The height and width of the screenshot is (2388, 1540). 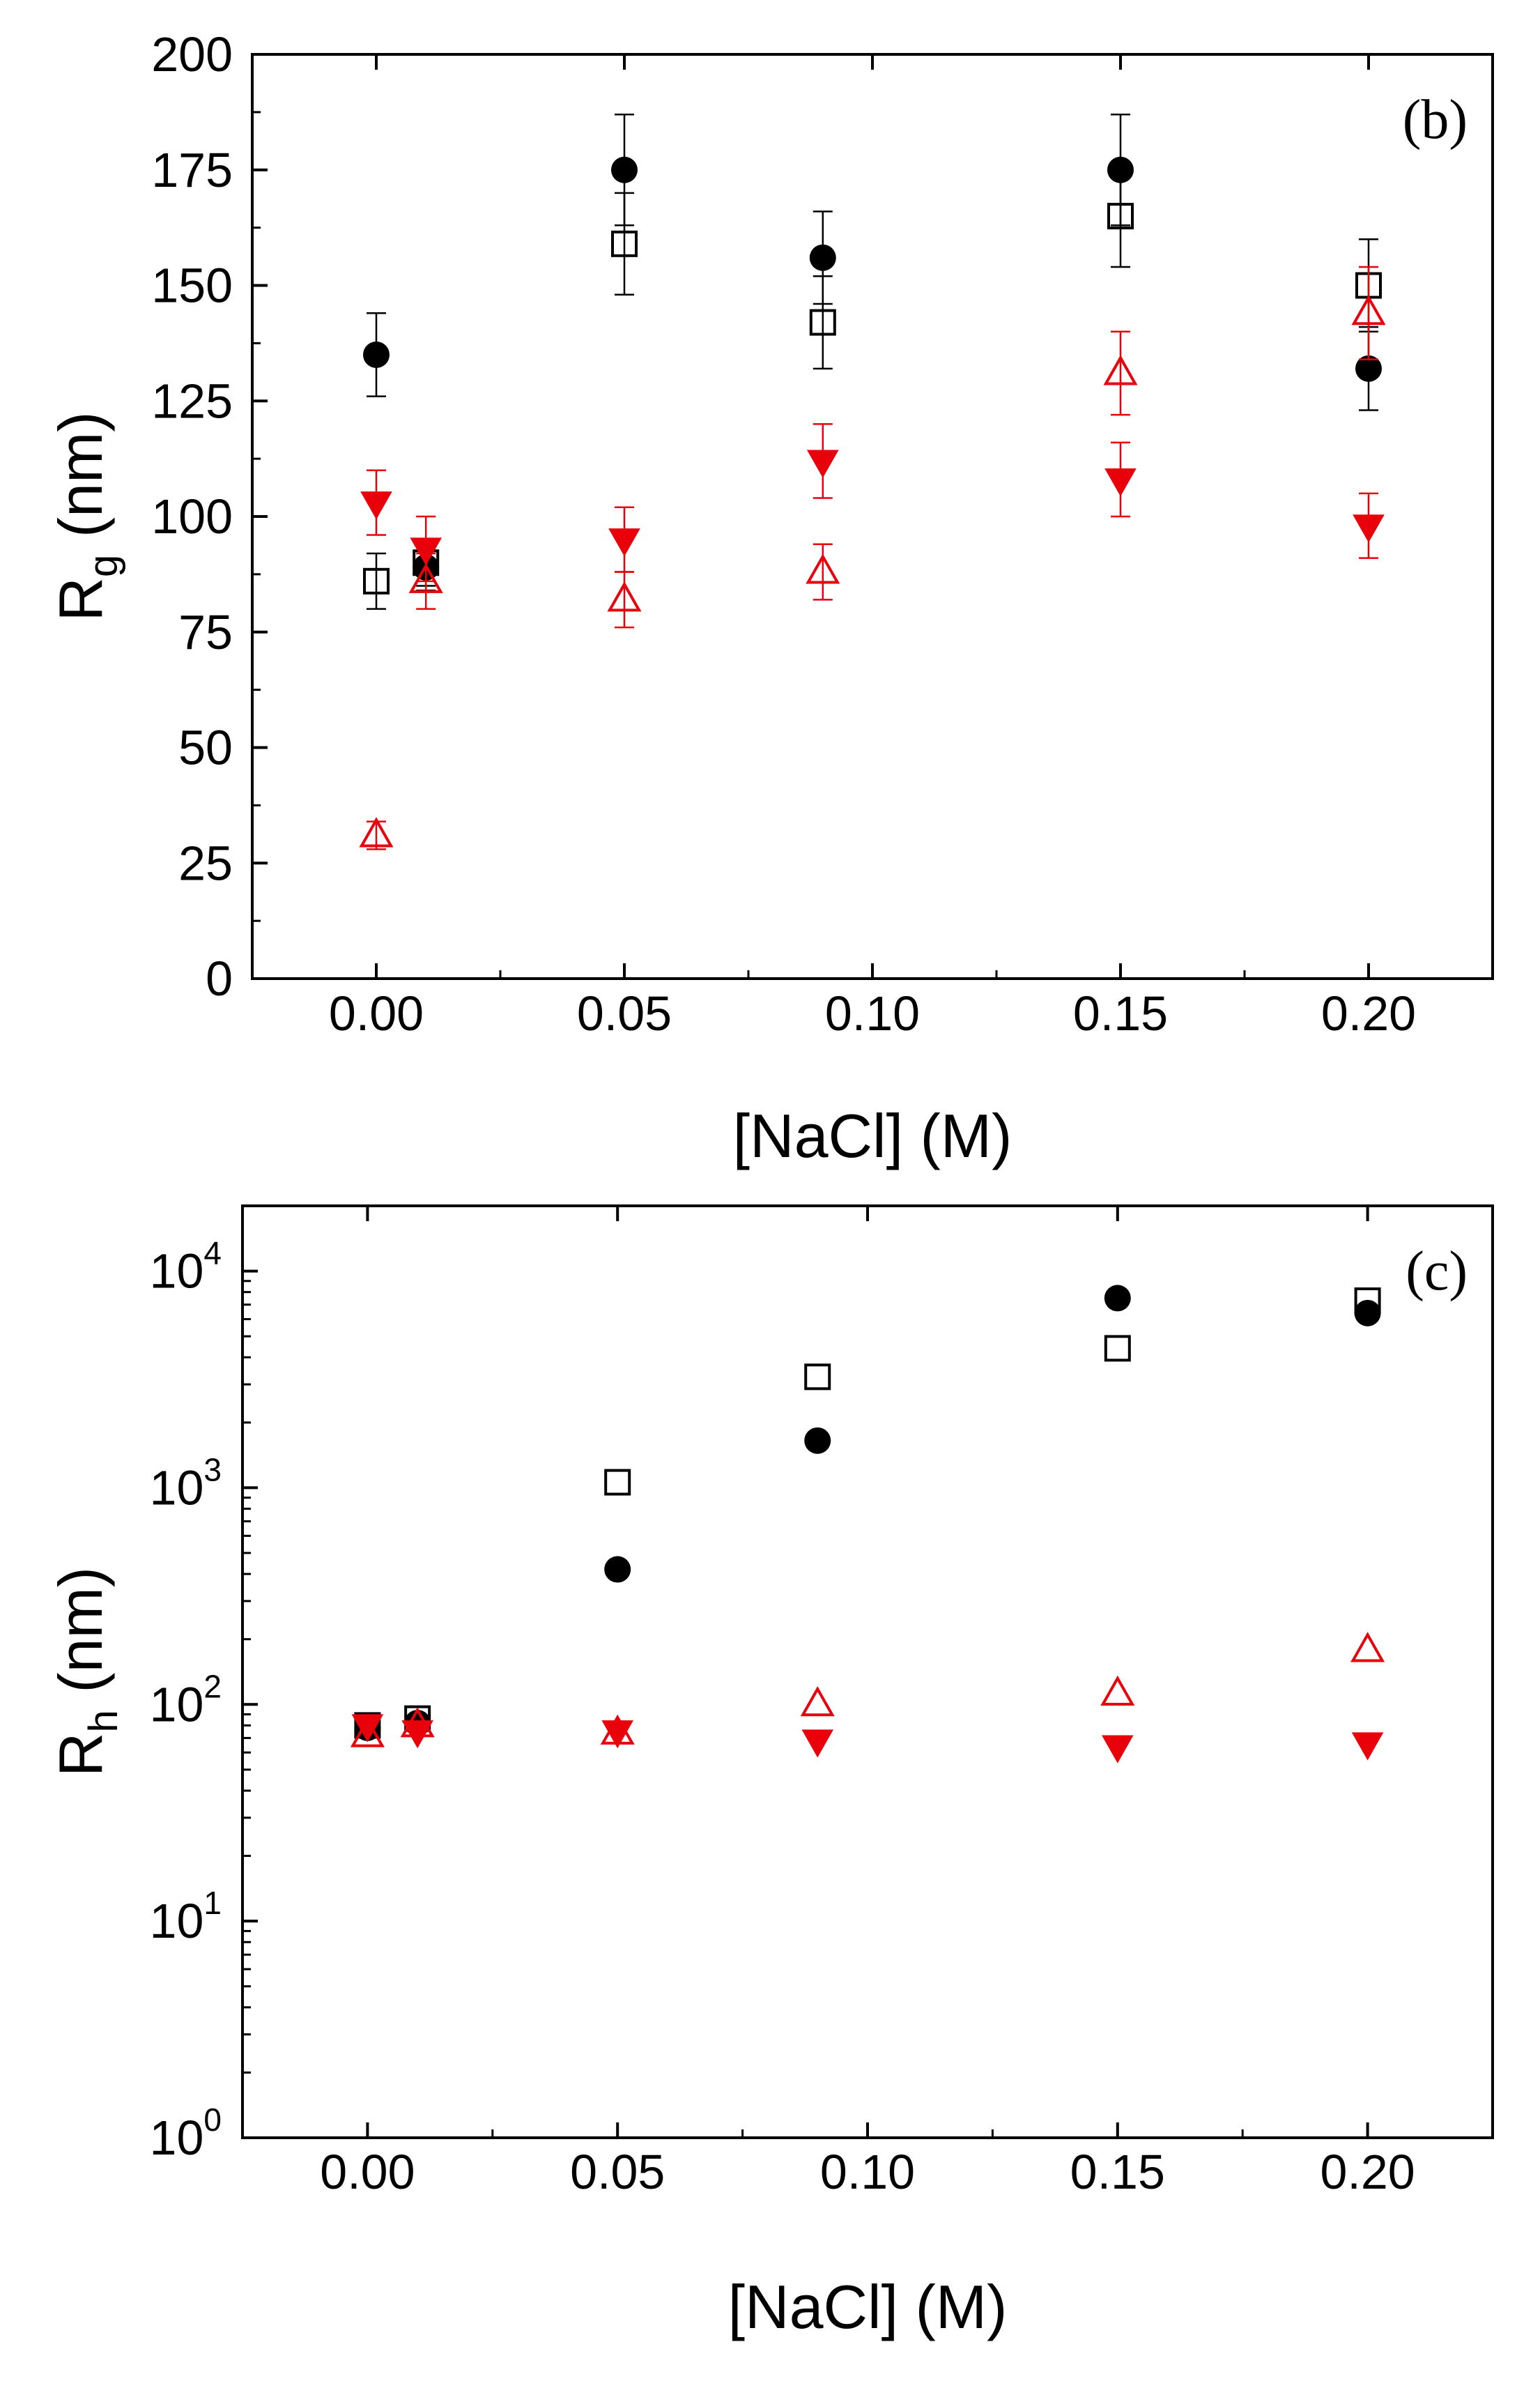 I want to click on y-tick-label: 175, so click(x=192, y=170).